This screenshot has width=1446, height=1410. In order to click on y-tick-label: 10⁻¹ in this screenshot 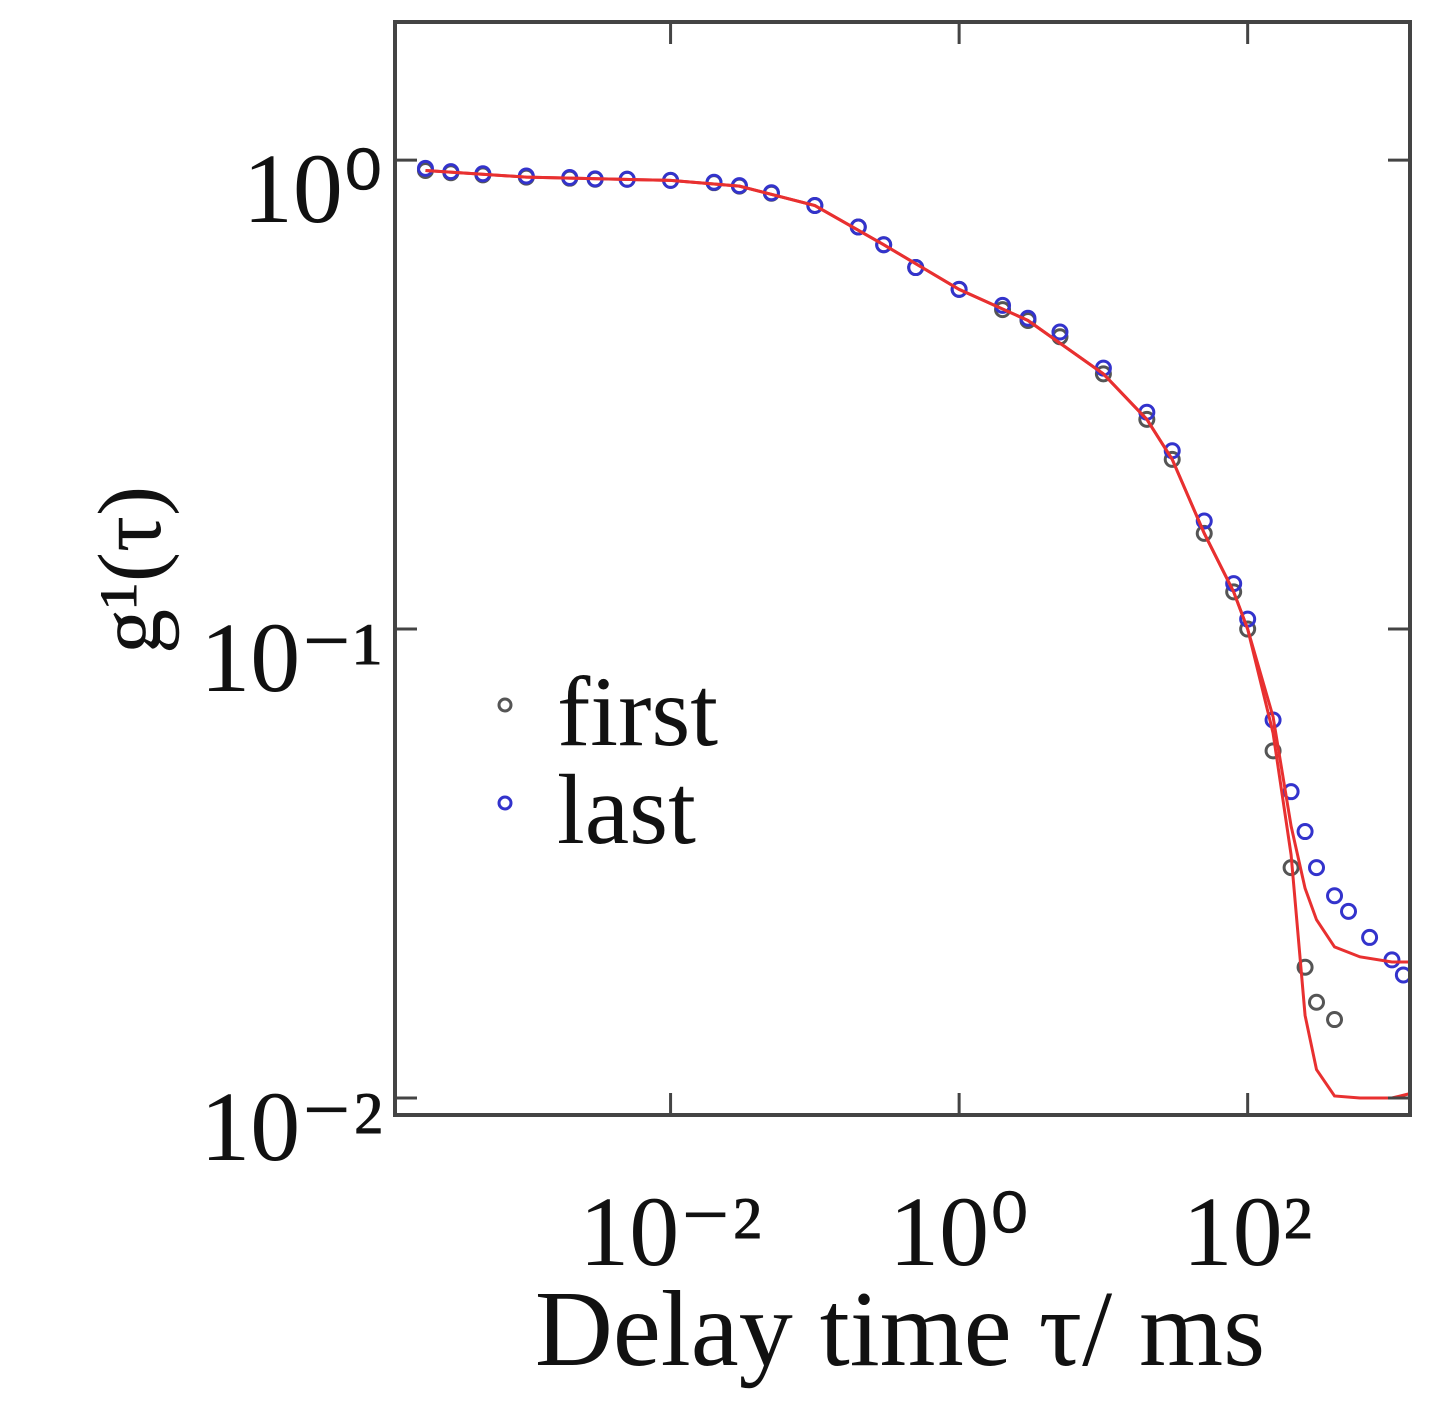, I will do `click(291, 657)`.